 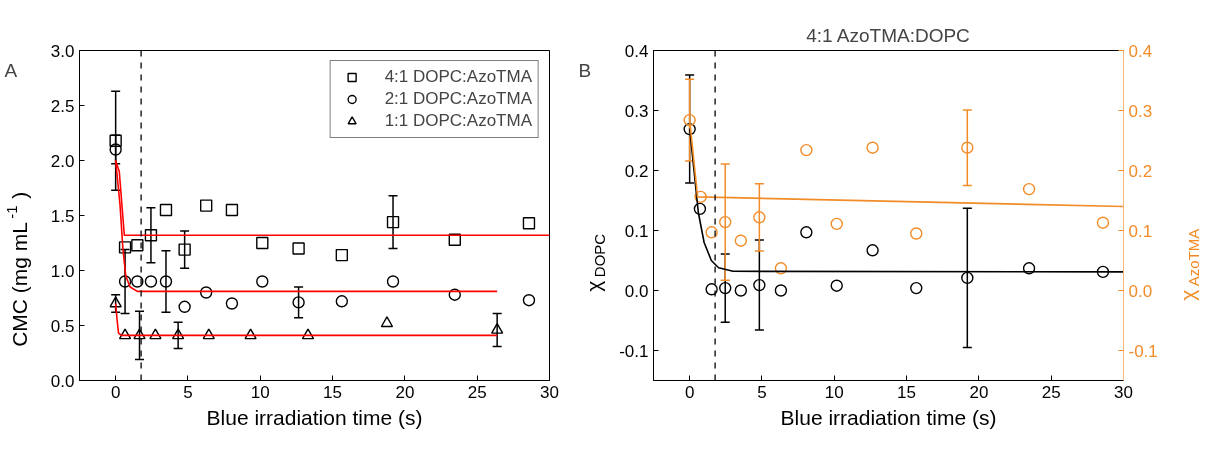 What do you see at coordinates (634, 351) in the screenshot?
I see `y-tick-label: -0.1` at bounding box center [634, 351].